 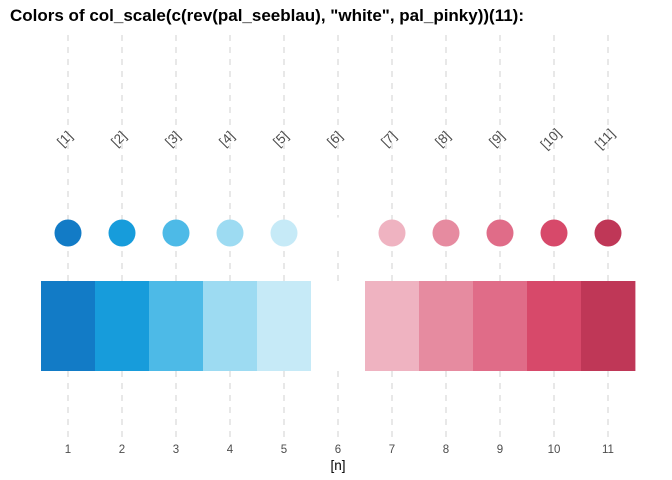 I want to click on index-label-7: [7], so click(x=388, y=138).